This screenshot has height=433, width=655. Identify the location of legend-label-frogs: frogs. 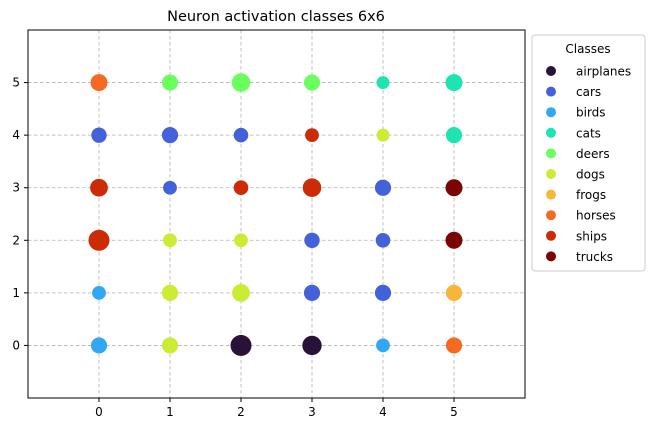
(591, 195).